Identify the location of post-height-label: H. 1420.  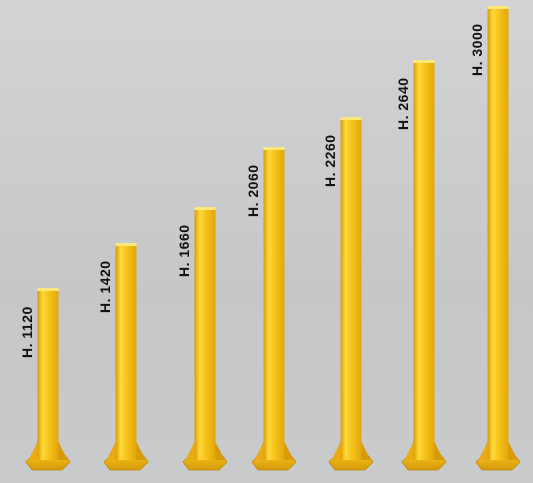
(104, 286).